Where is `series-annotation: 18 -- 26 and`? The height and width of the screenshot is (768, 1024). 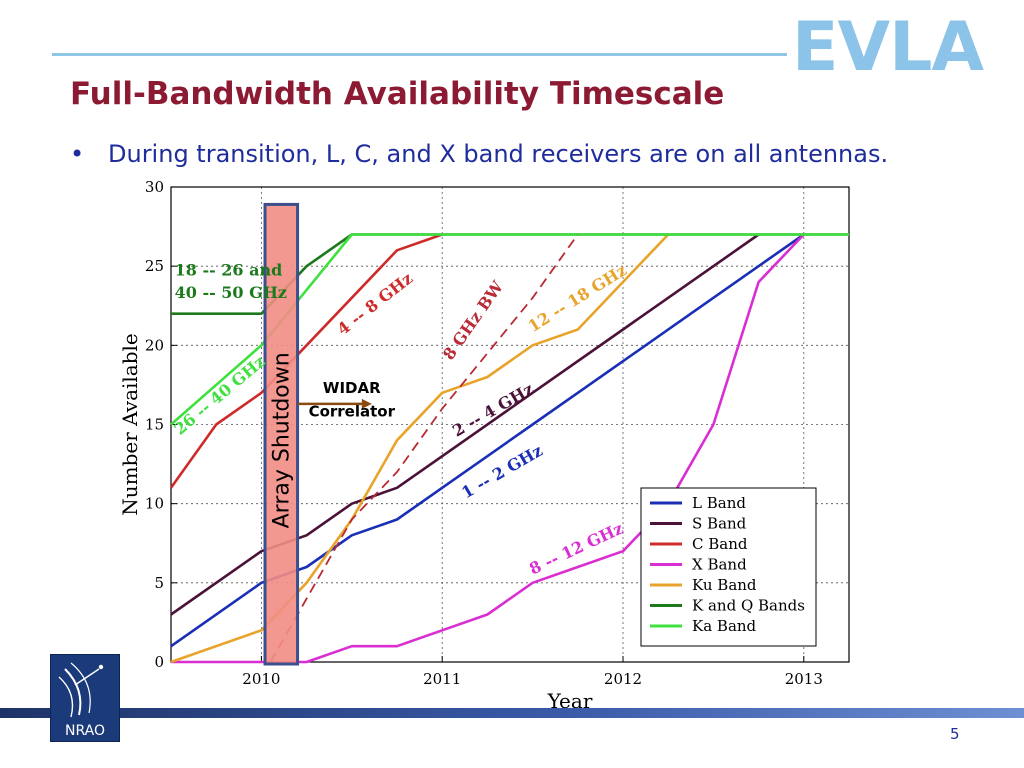 series-annotation: 18 -- 26 and is located at coordinates (229, 270).